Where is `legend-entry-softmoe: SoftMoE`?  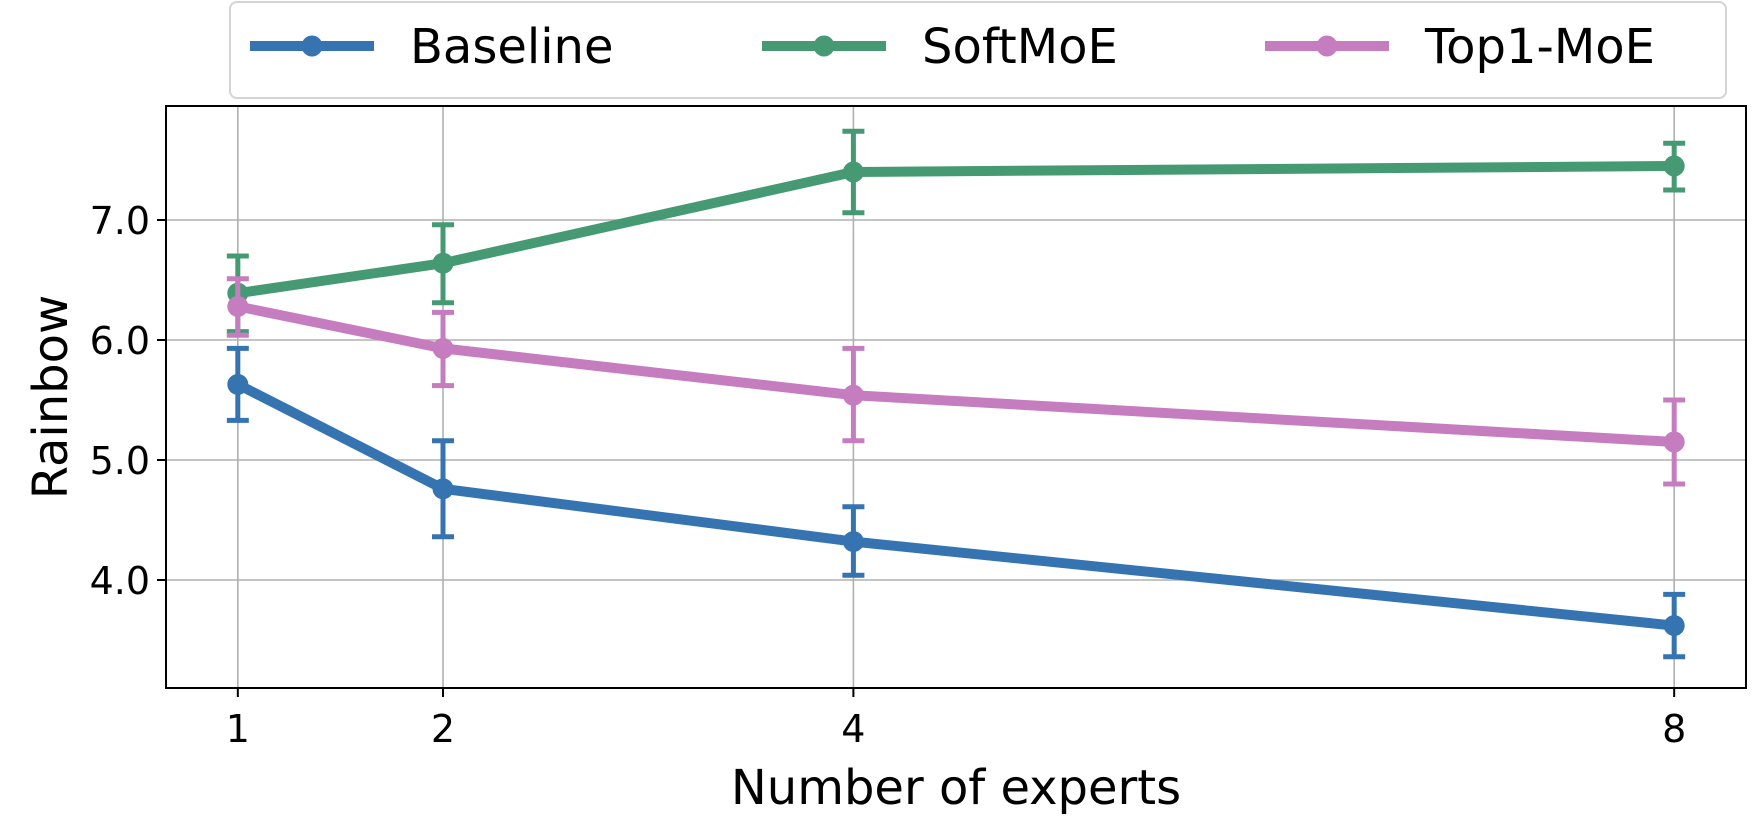
legend-entry-softmoe: SoftMoE is located at coordinates (940, 47).